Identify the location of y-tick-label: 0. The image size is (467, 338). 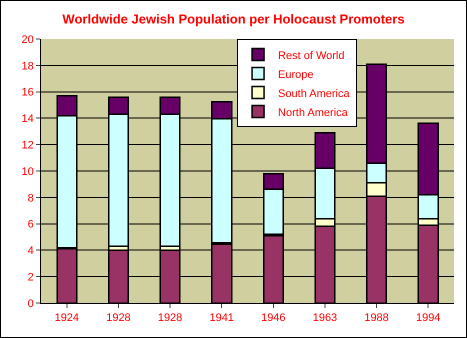
(31, 304).